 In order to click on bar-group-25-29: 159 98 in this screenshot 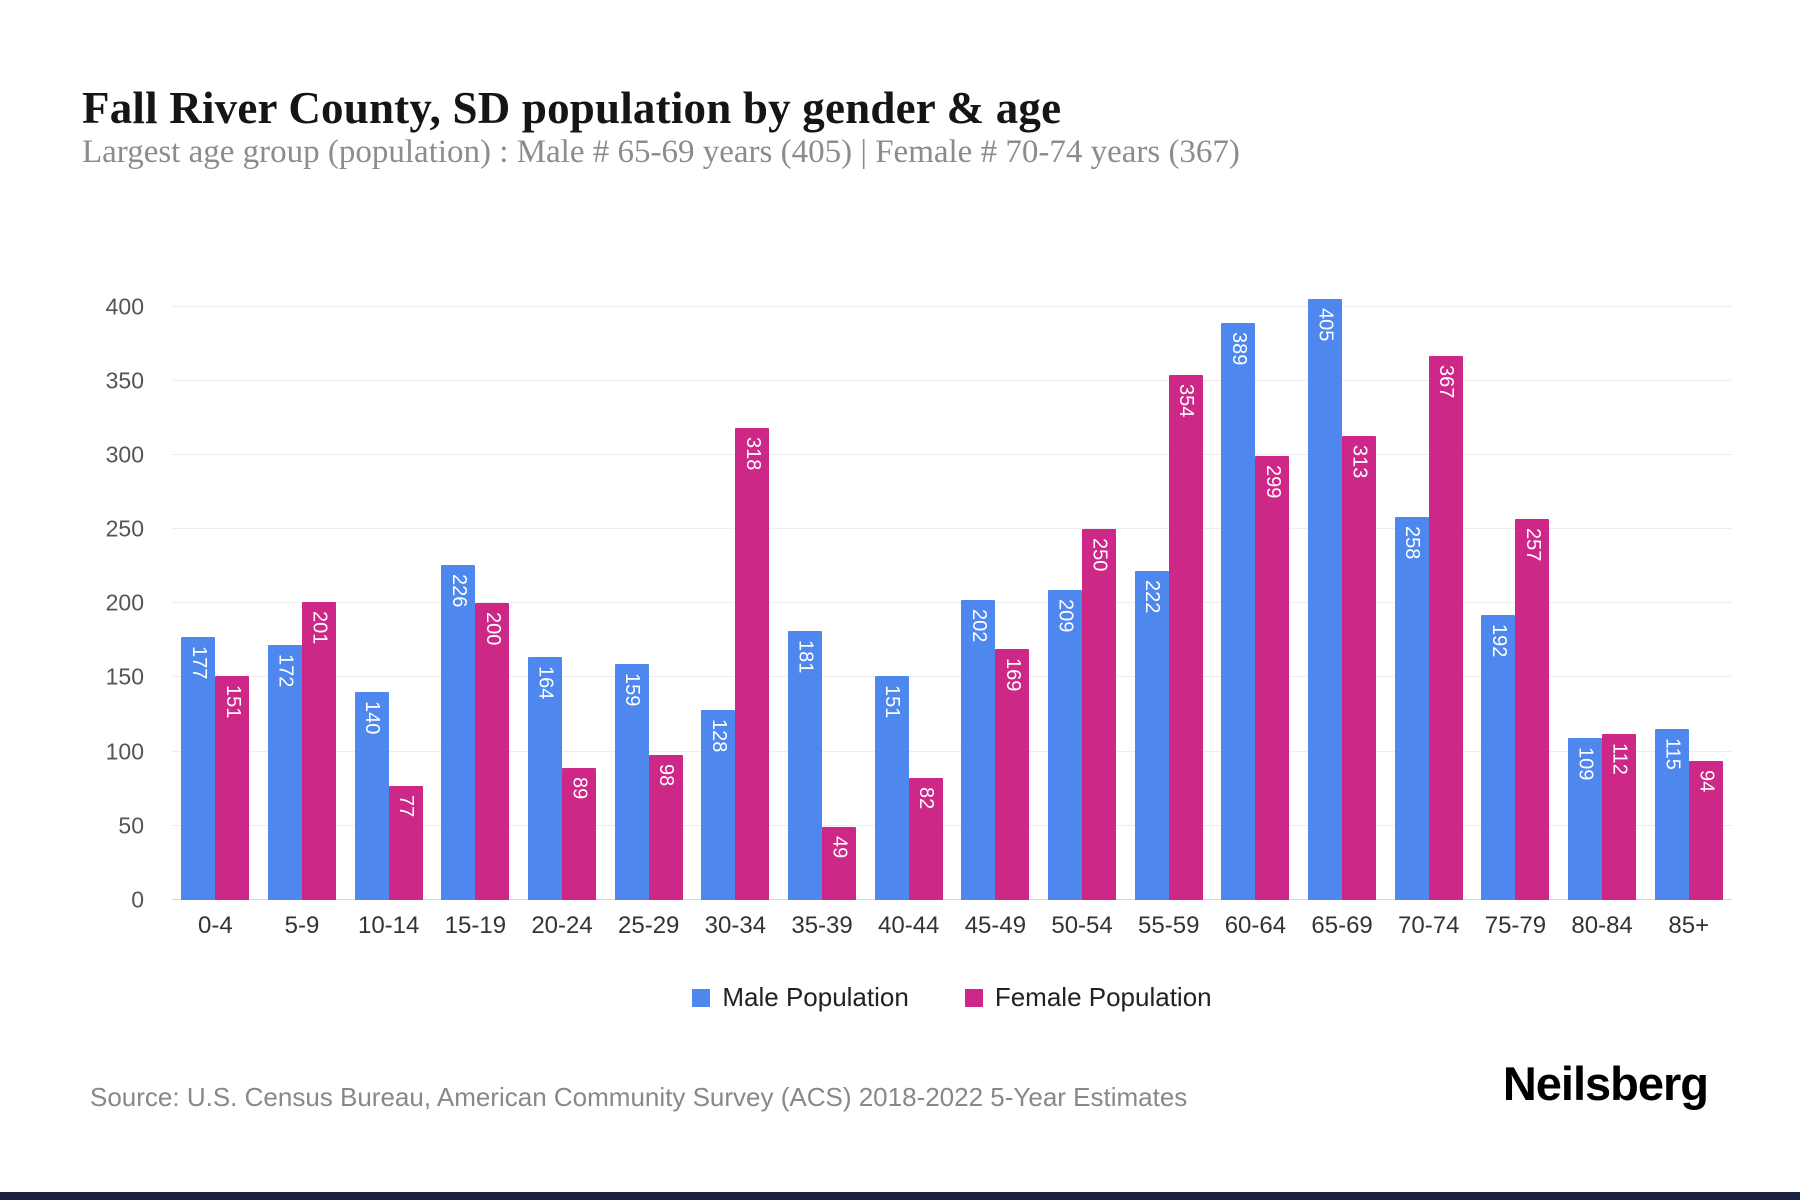, I will do `click(648, 582)`.